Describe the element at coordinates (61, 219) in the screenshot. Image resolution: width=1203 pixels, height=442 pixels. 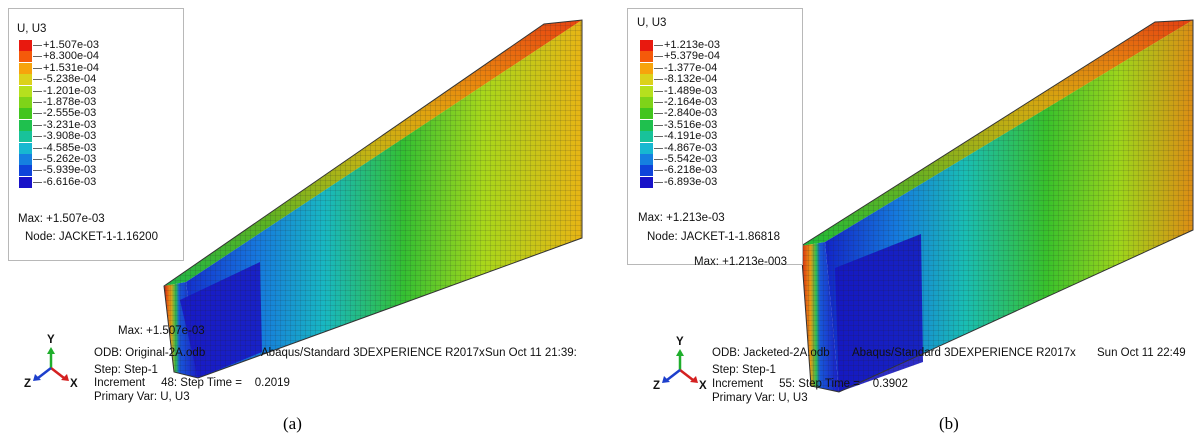
I see `legend-max-label: Max: +1.507e-03` at that location.